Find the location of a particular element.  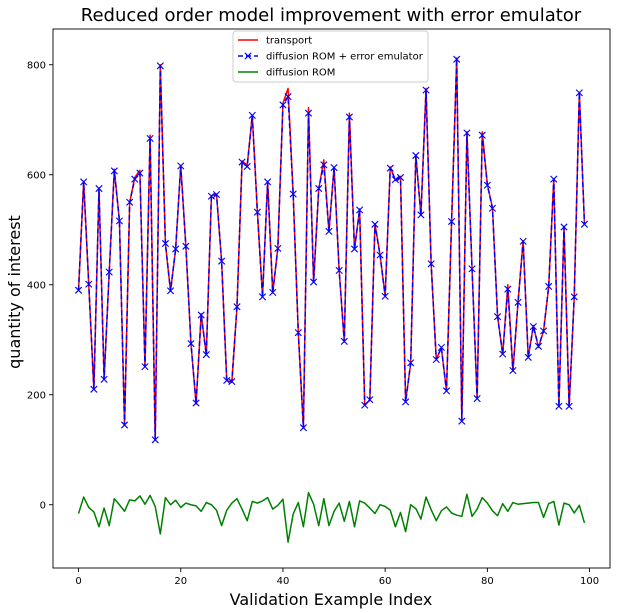

y-tick-label: 600 is located at coordinates (36, 175).